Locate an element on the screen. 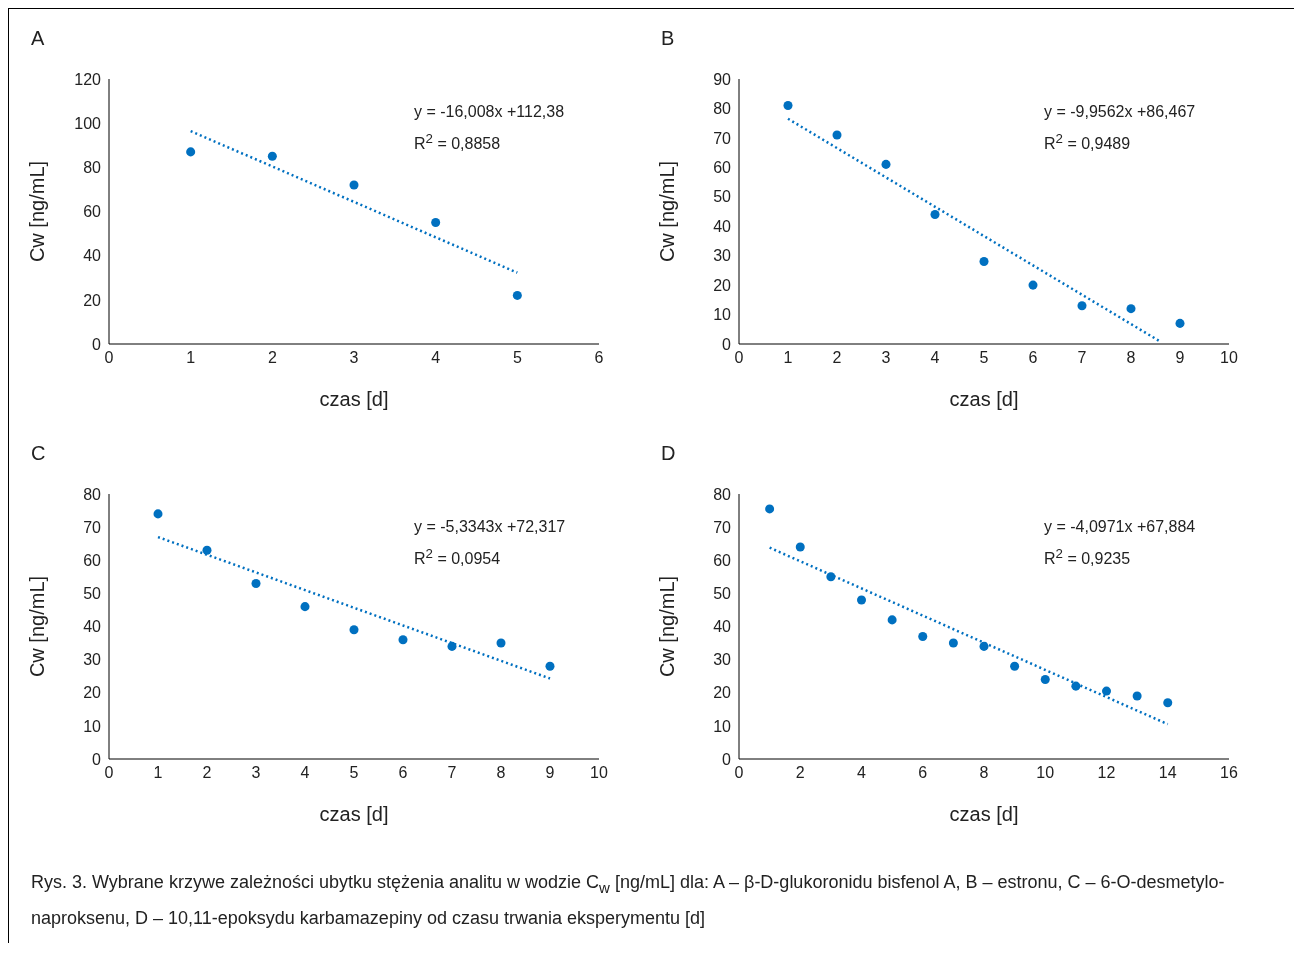 The image size is (1297, 954). y-tick-label: 100 is located at coordinates (88, 123).